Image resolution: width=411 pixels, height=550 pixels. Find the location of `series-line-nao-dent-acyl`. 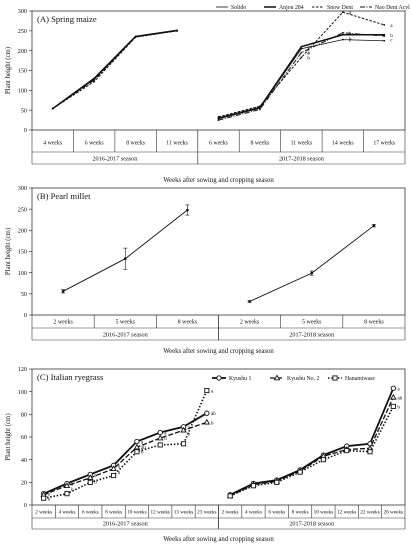

series-line-nao-dent-acyl is located at coordinates (301, 76).